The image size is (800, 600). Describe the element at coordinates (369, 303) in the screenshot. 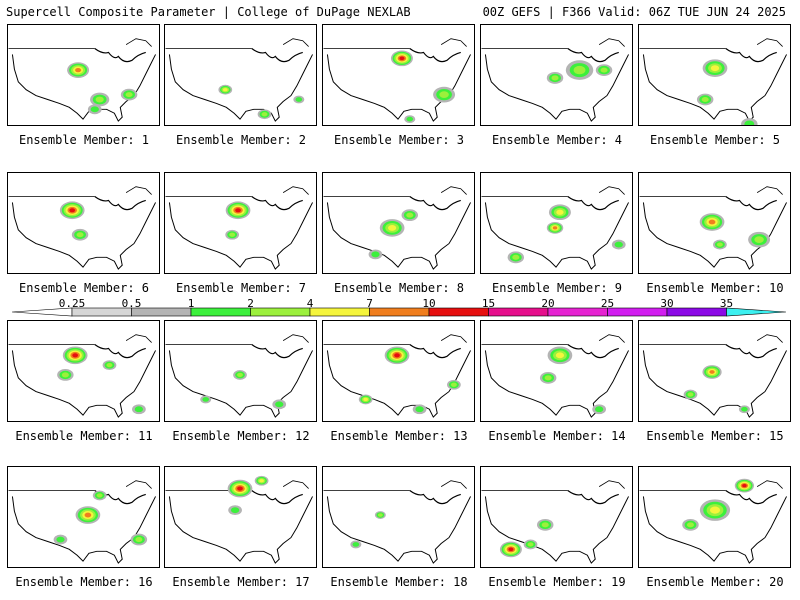

I see `colorbar-tick-label: 7` at that location.